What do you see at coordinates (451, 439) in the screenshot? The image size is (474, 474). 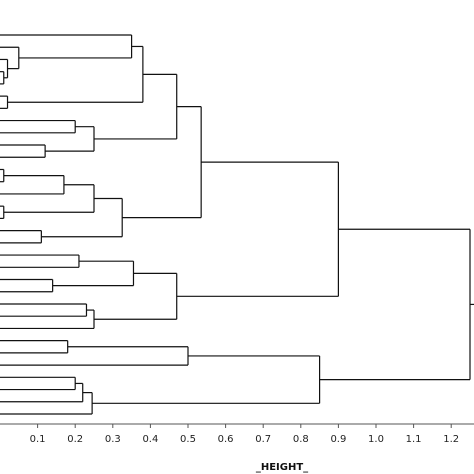 I see `x-tick-label: 1.2` at bounding box center [451, 439].